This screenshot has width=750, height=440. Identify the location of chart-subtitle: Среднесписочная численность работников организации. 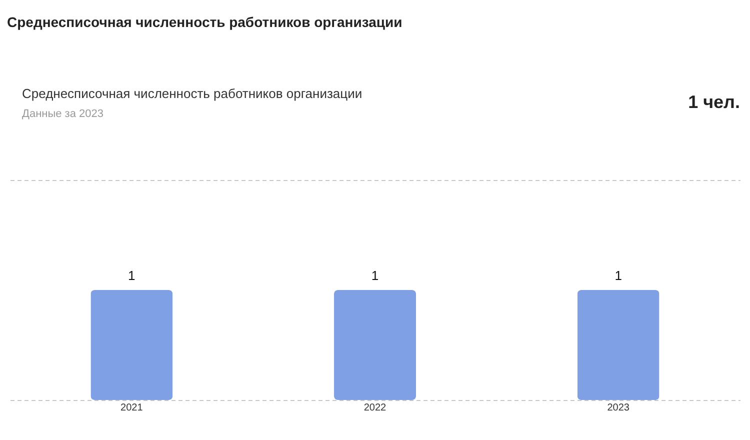
(192, 93).